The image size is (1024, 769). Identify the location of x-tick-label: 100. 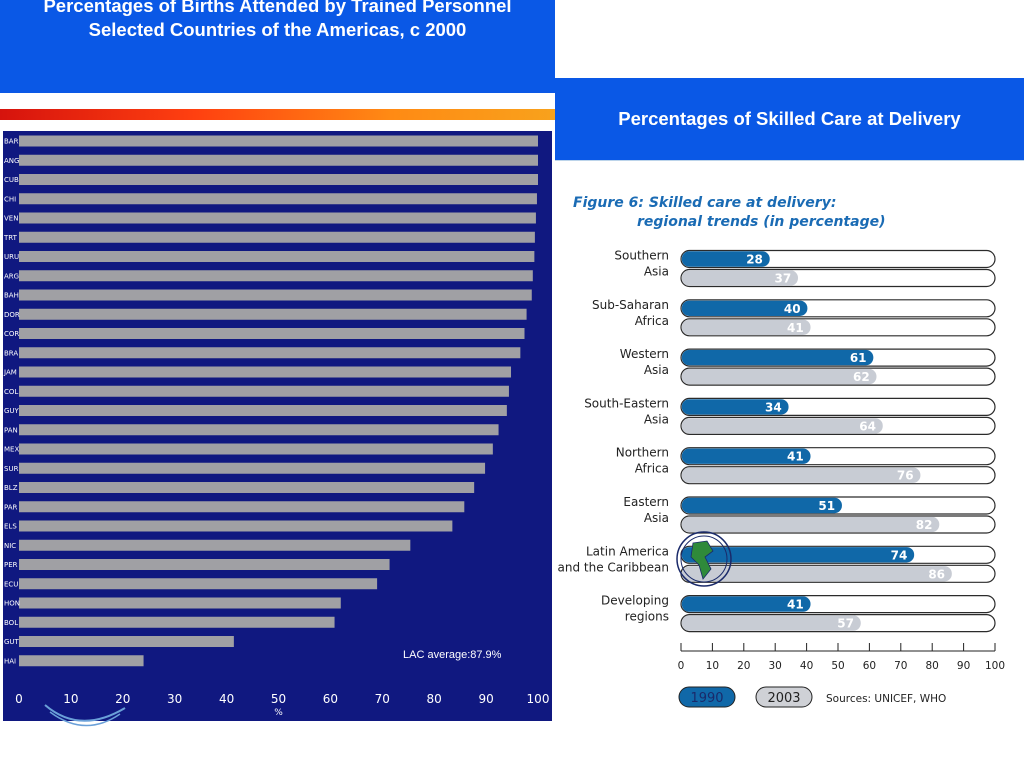
(995, 666).